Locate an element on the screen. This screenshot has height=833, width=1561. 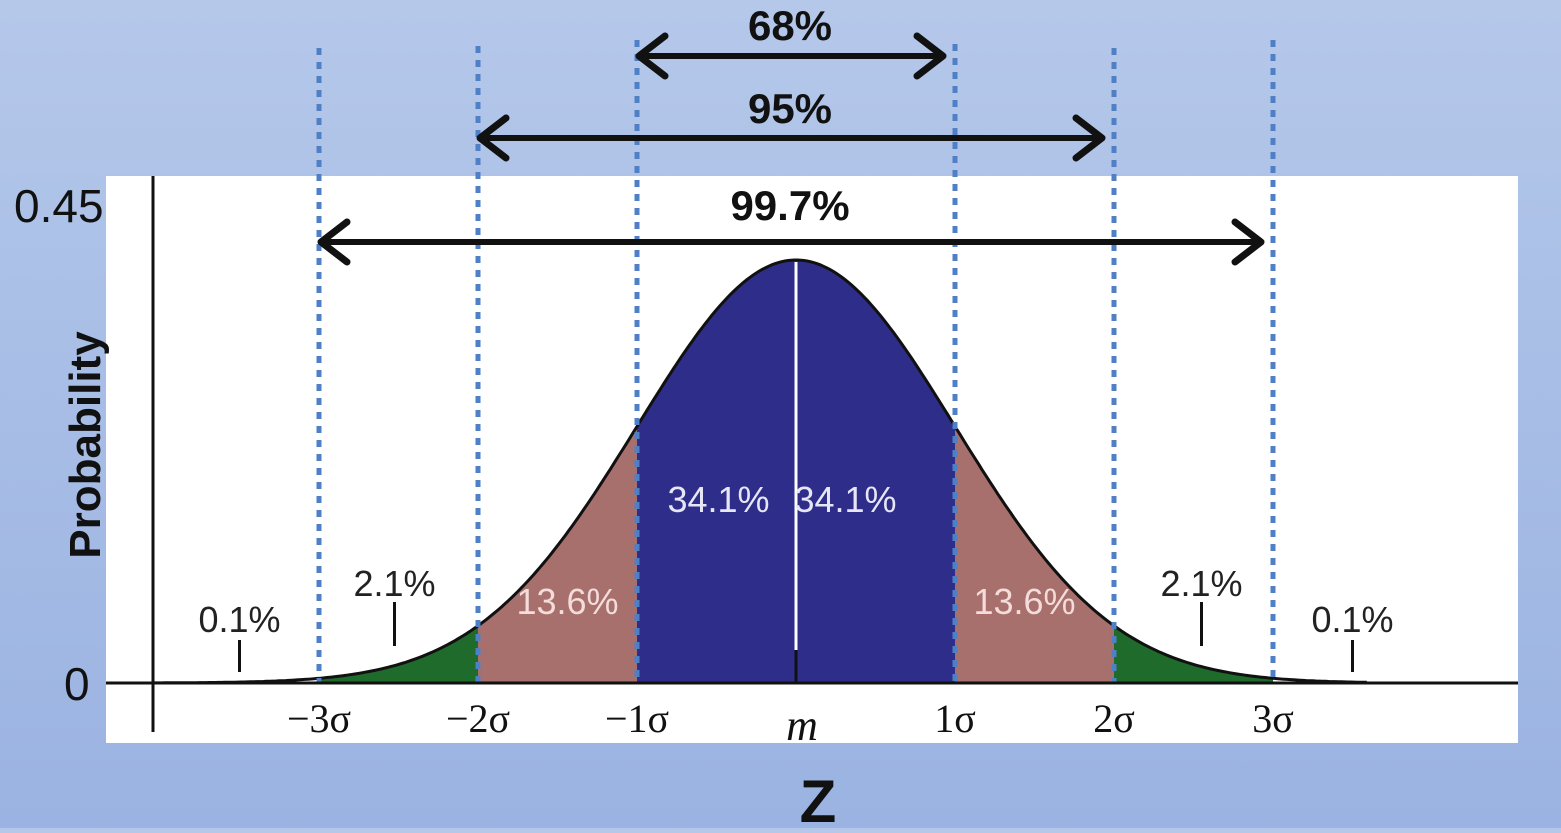
tail-labels: 0.1% 0.1% is located at coordinates (796, 635).